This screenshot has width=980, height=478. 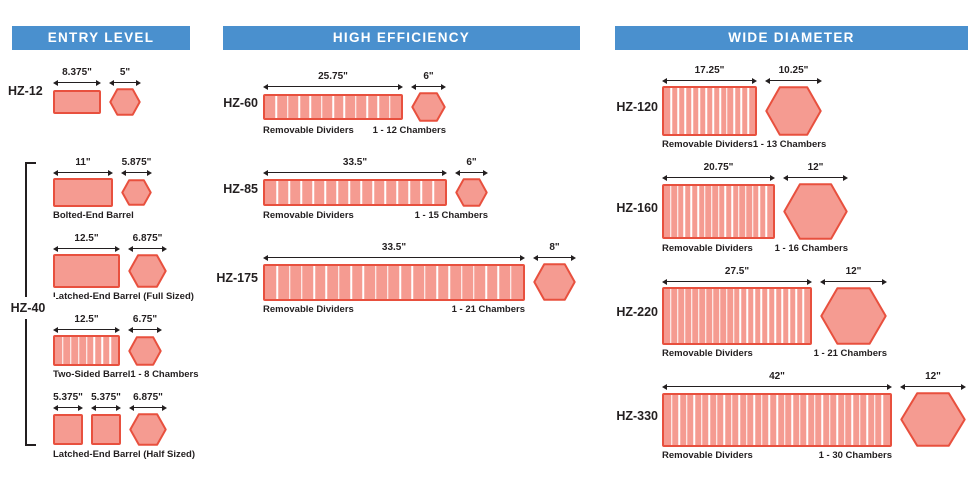 I want to click on model-label: HZ-60, so click(x=240, y=103).